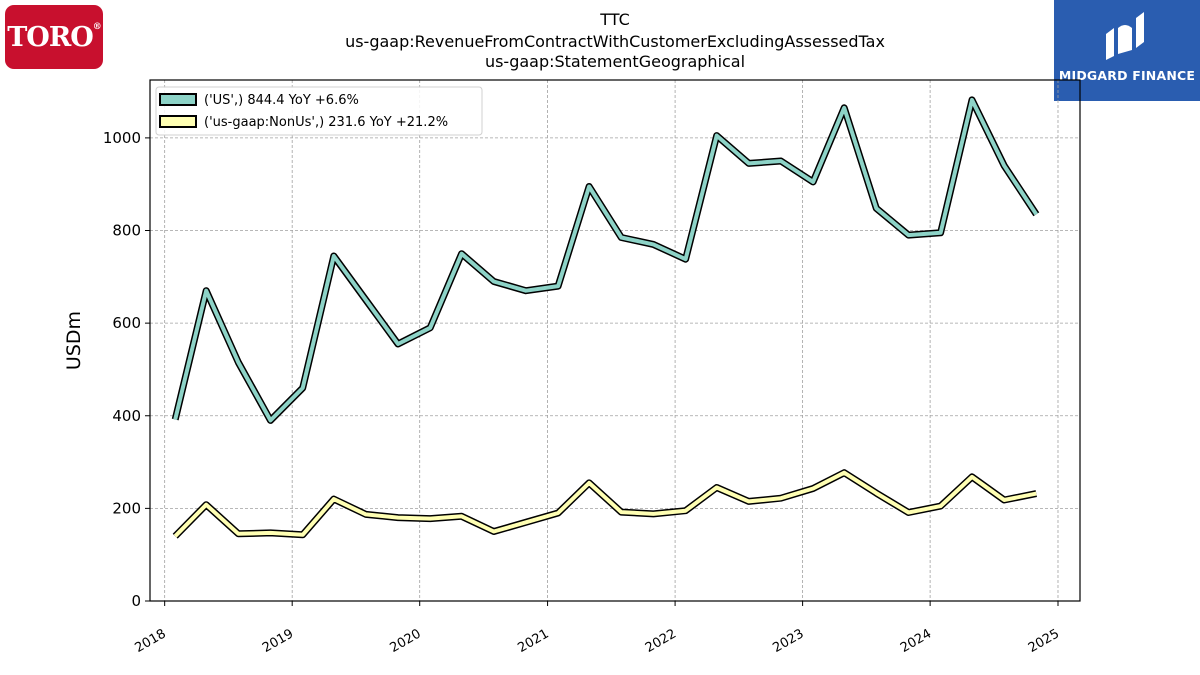  What do you see at coordinates (319, 111) in the screenshot?
I see `legend-box` at bounding box center [319, 111].